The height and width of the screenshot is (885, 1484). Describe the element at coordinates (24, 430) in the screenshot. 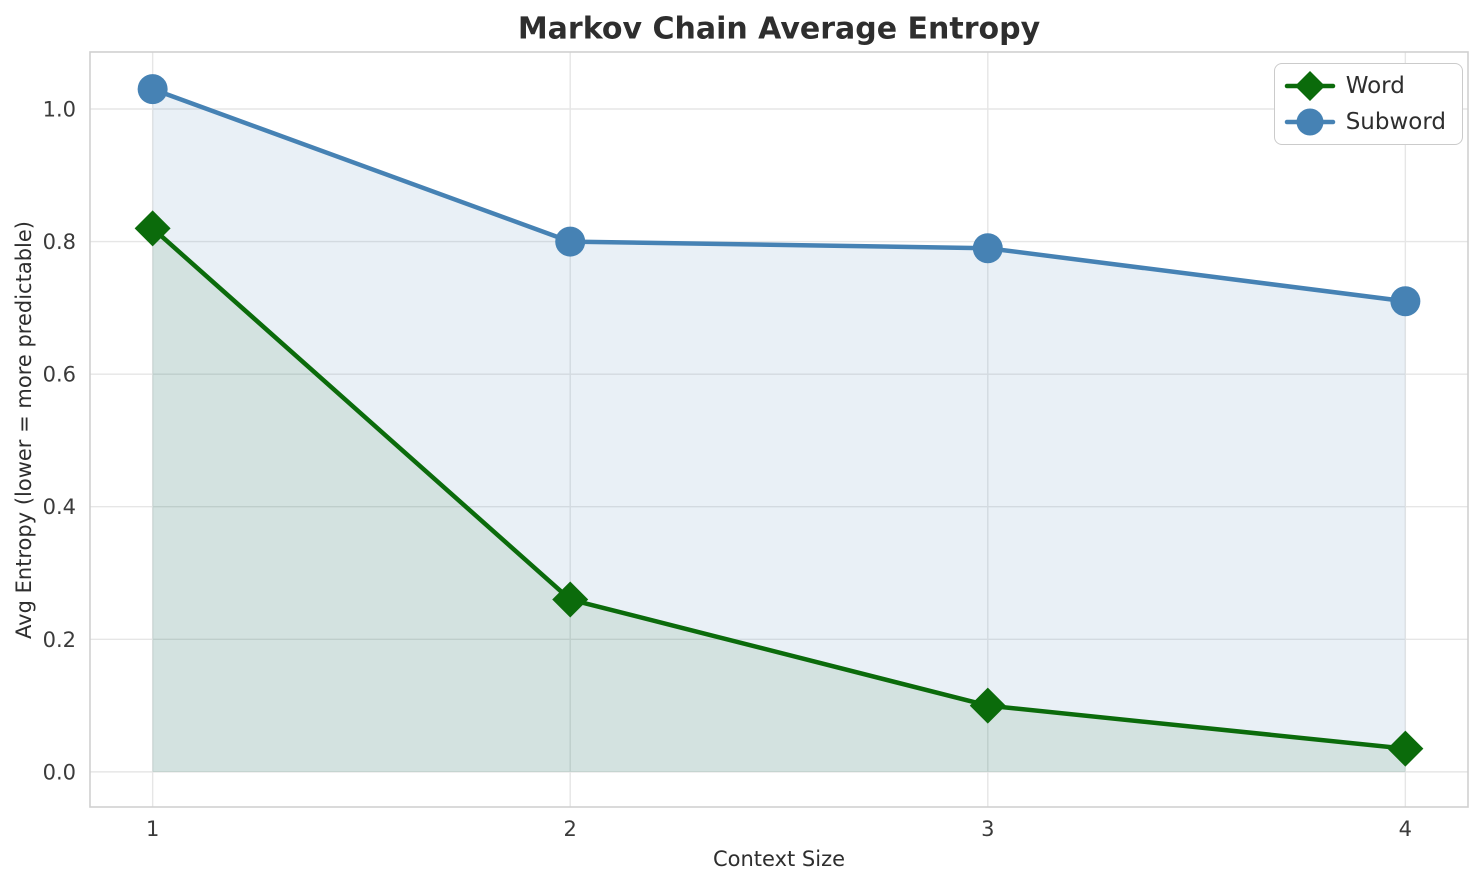

I see `y-axis-label: Avg Entropy (lower = more predictable)` at that location.